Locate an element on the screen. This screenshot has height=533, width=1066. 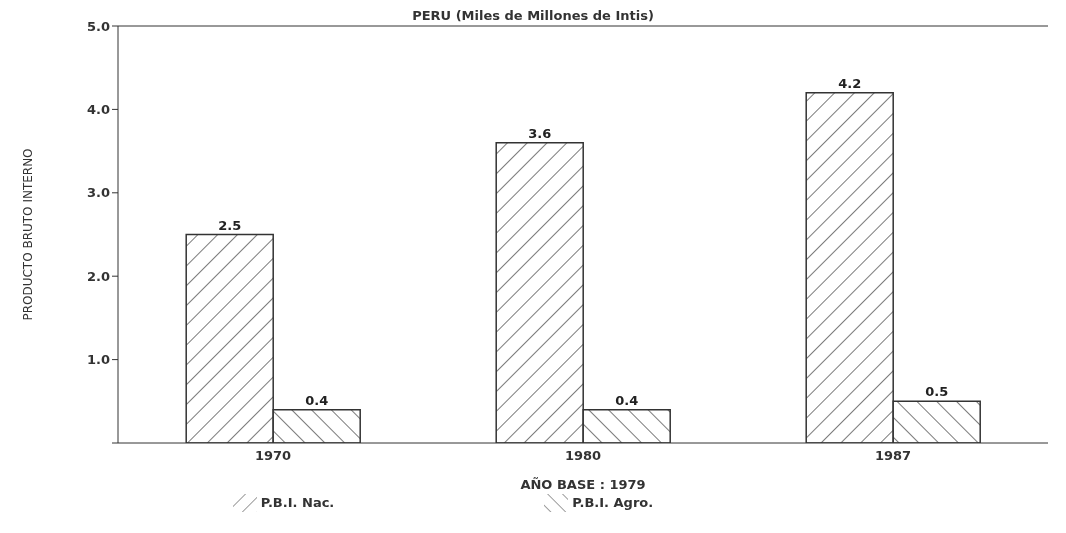
x-tick-label: 1987 is located at coordinates (893, 456).